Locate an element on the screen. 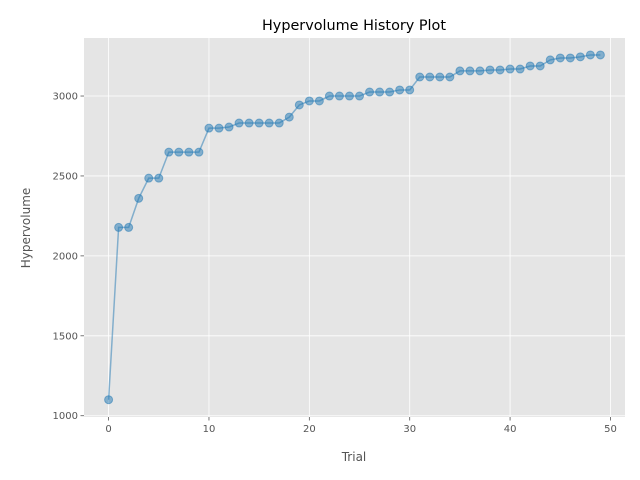 This screenshot has width=640, height=480. y-tick-label: 1000 is located at coordinates (65, 416).